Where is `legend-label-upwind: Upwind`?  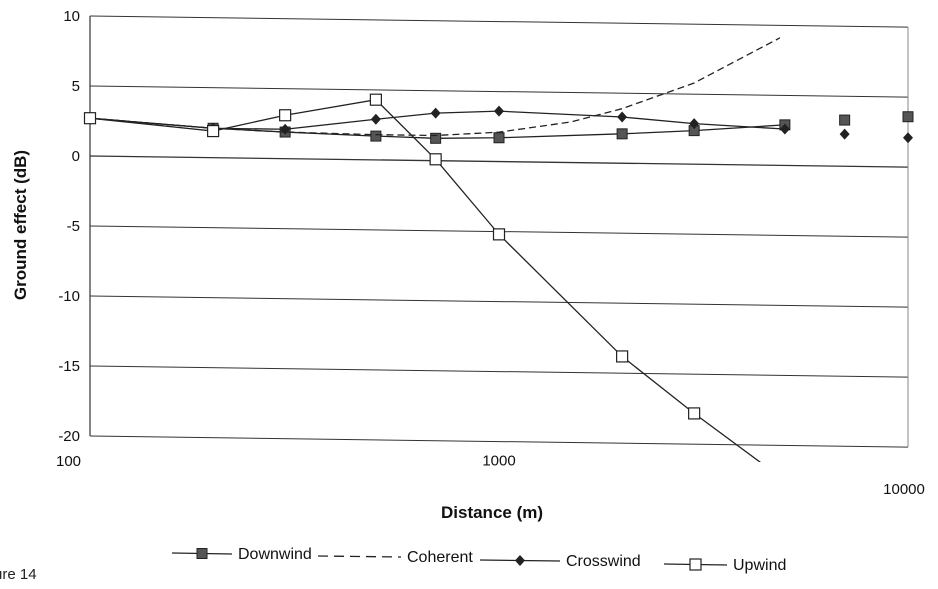
legend-label-upwind: Upwind is located at coordinates (759, 565).